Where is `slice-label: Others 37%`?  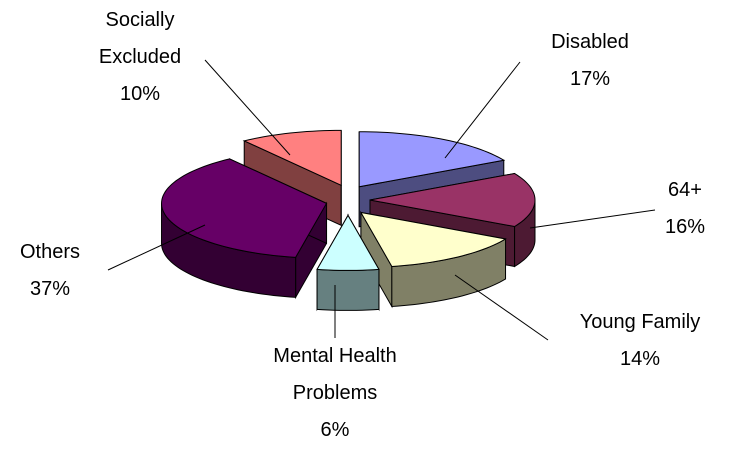
slice-label: Others 37% is located at coordinates (57, 271).